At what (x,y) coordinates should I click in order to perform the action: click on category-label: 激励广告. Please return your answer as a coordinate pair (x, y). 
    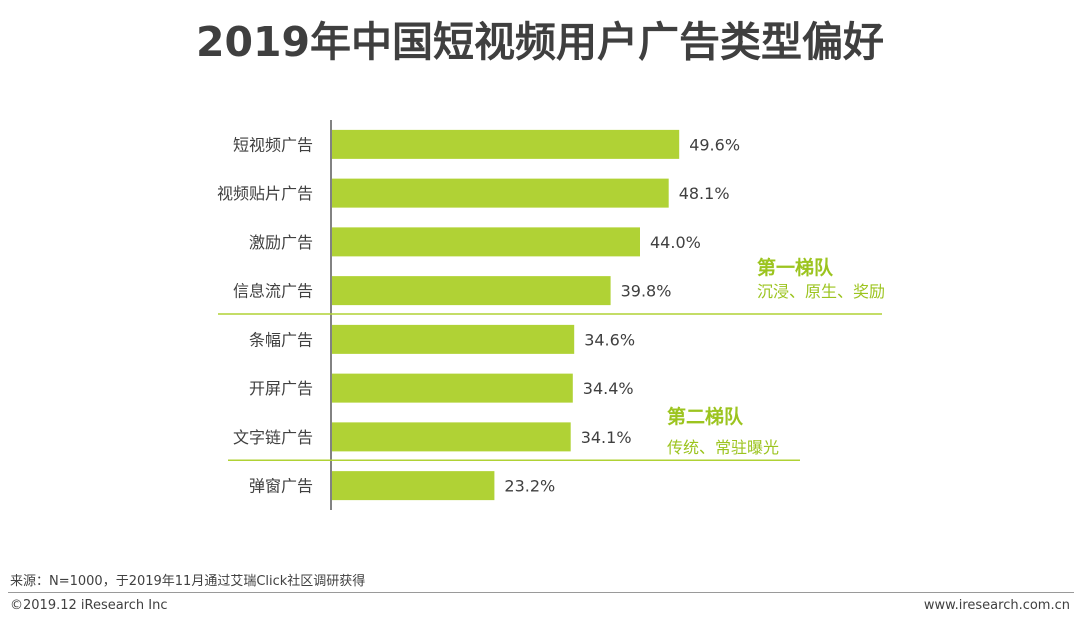
    Looking at the image, I should click on (281, 242).